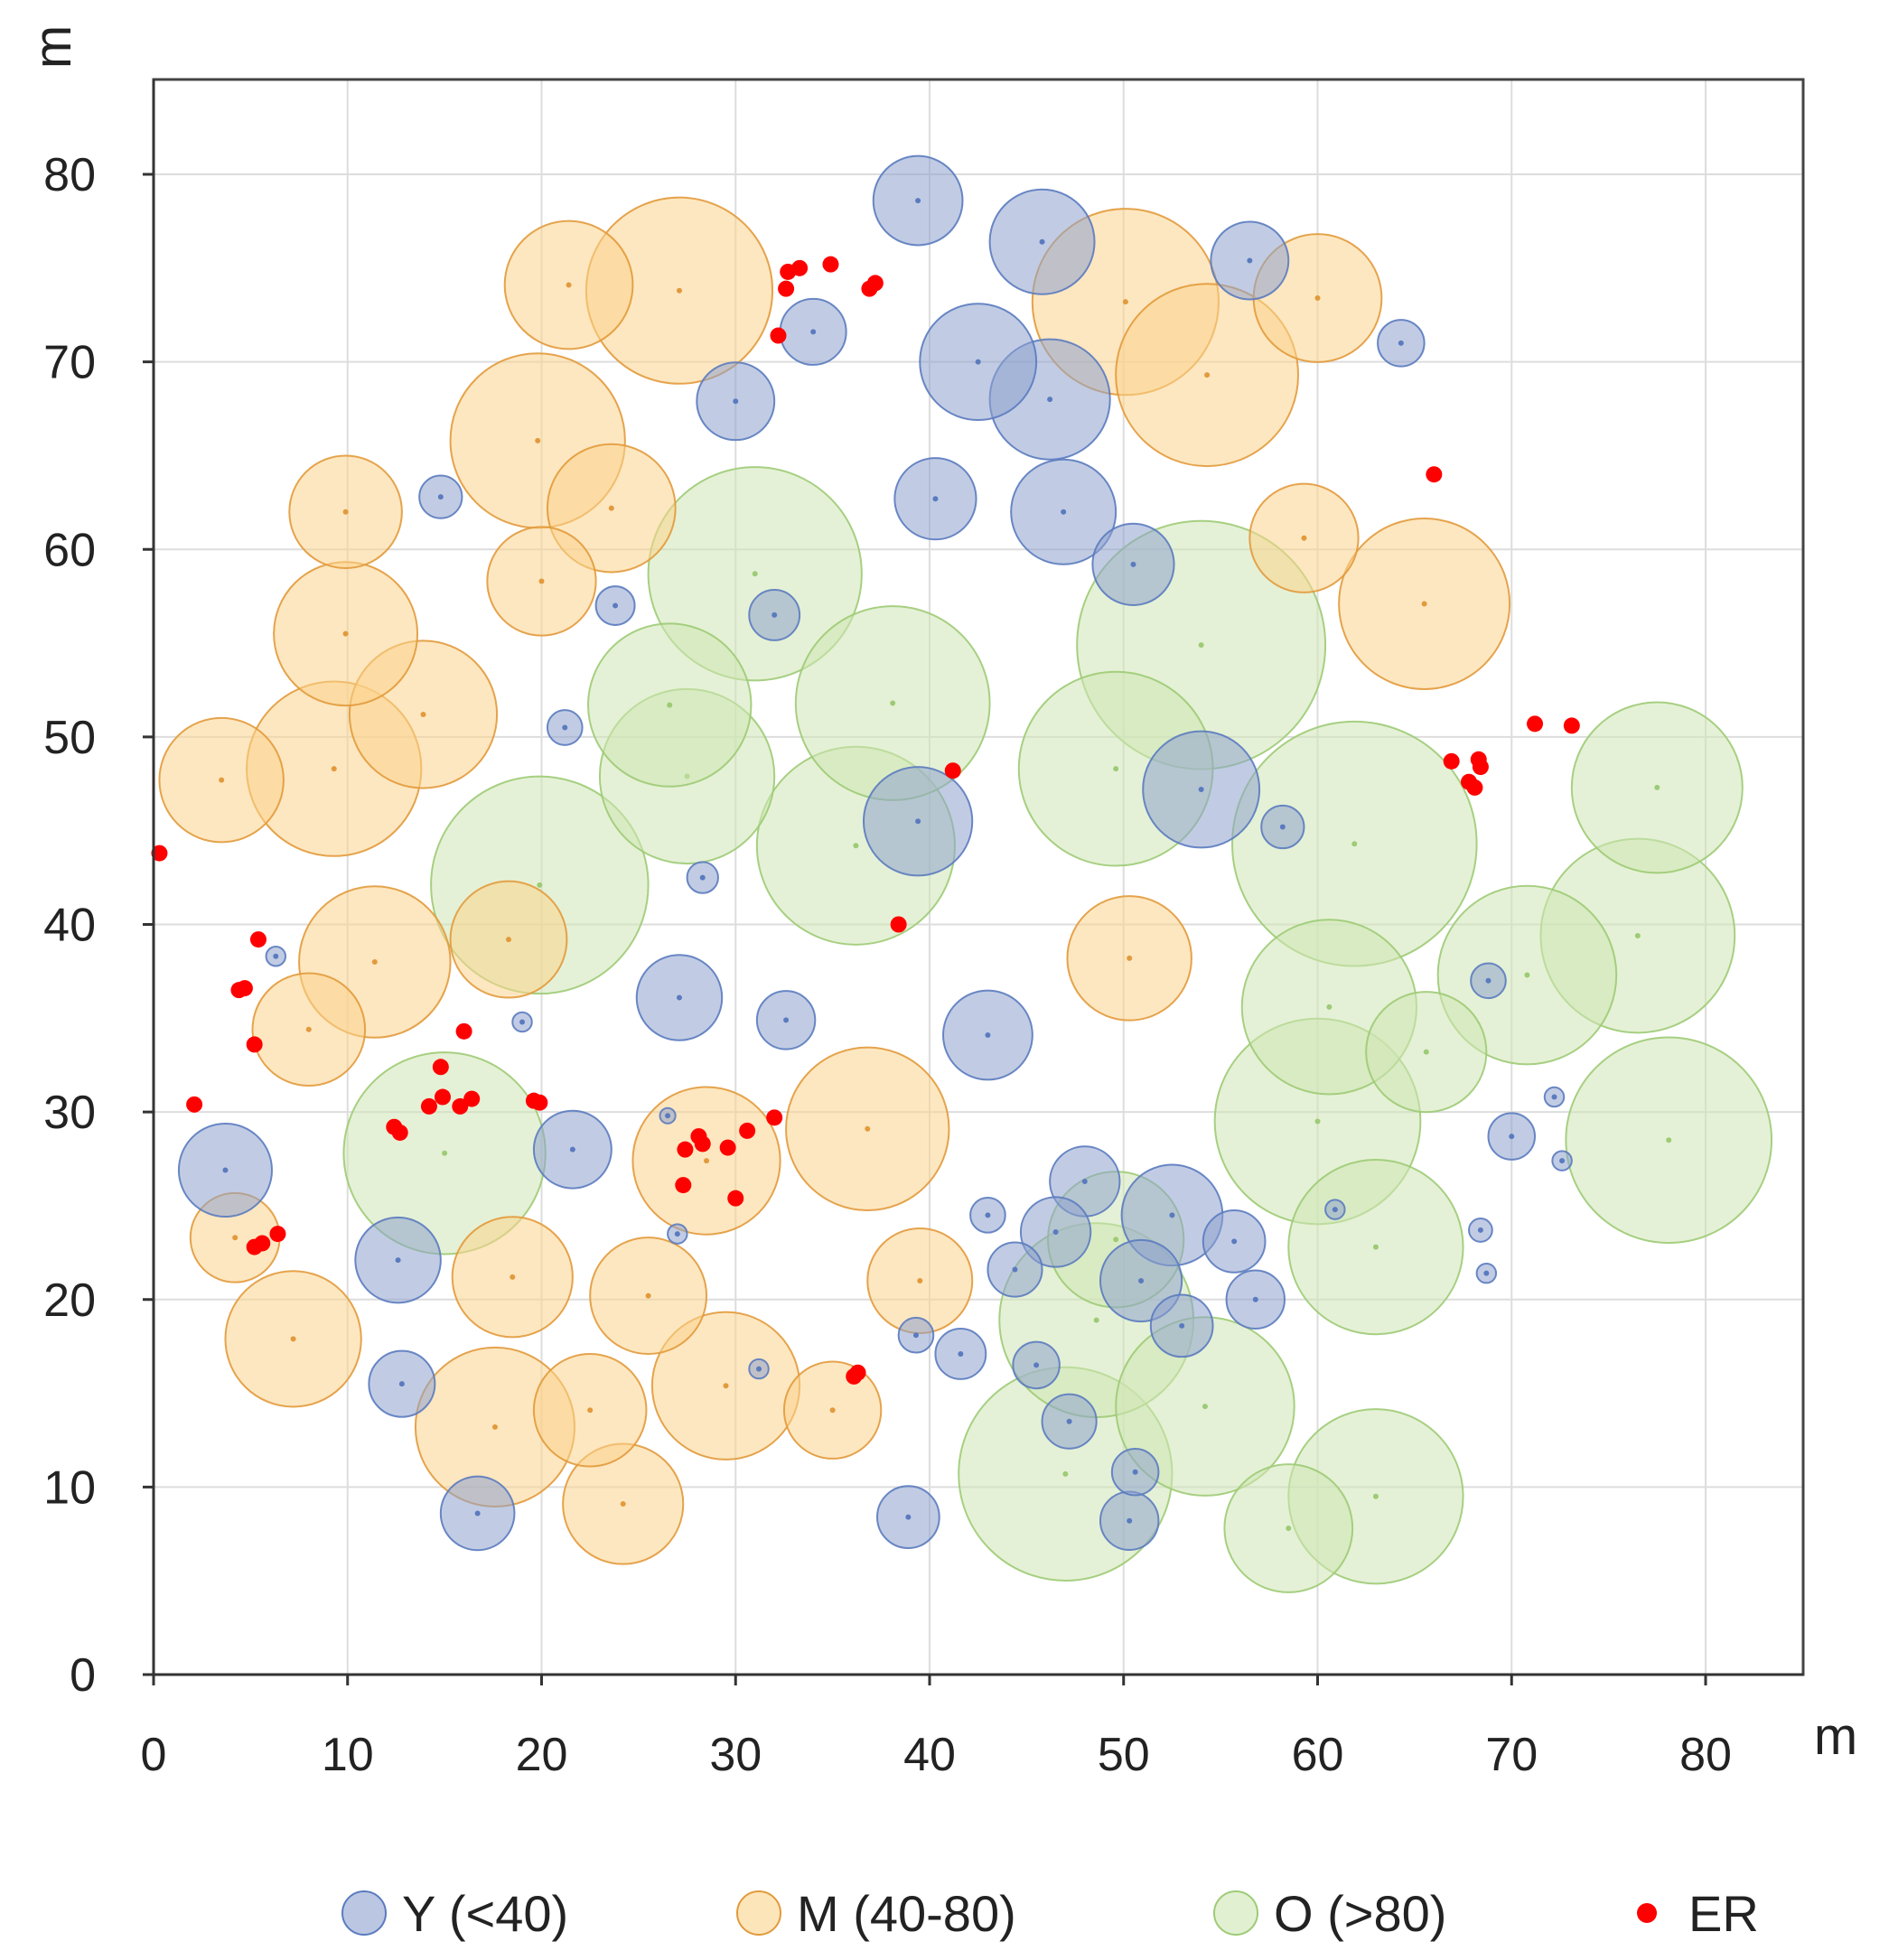 The height and width of the screenshot is (1960, 1889). What do you see at coordinates (1698, 1914) in the screenshot?
I see `legend-item-er: ER` at bounding box center [1698, 1914].